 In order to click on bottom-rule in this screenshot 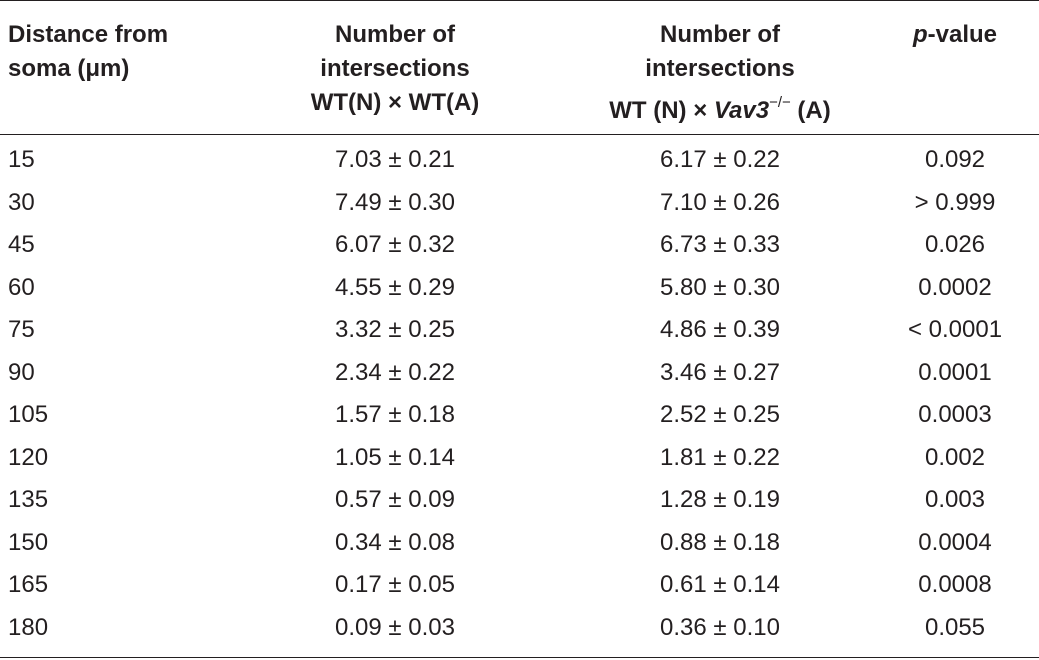, I will do `click(519, 657)`.